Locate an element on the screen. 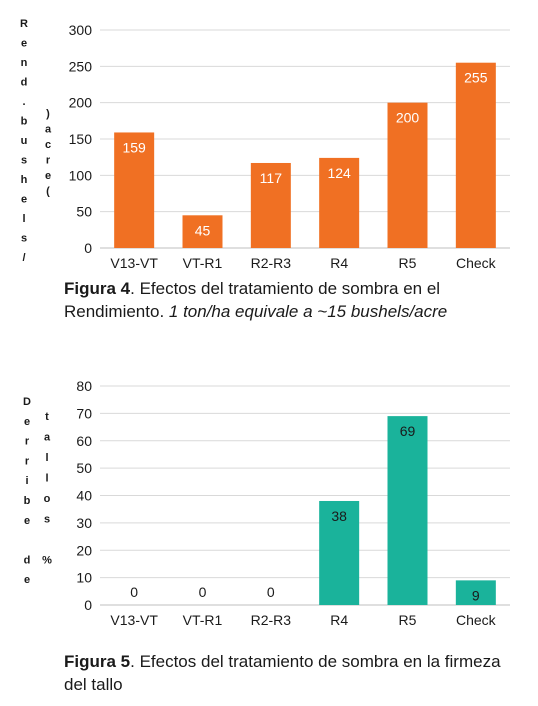  data-label: 45 is located at coordinates (203, 230).